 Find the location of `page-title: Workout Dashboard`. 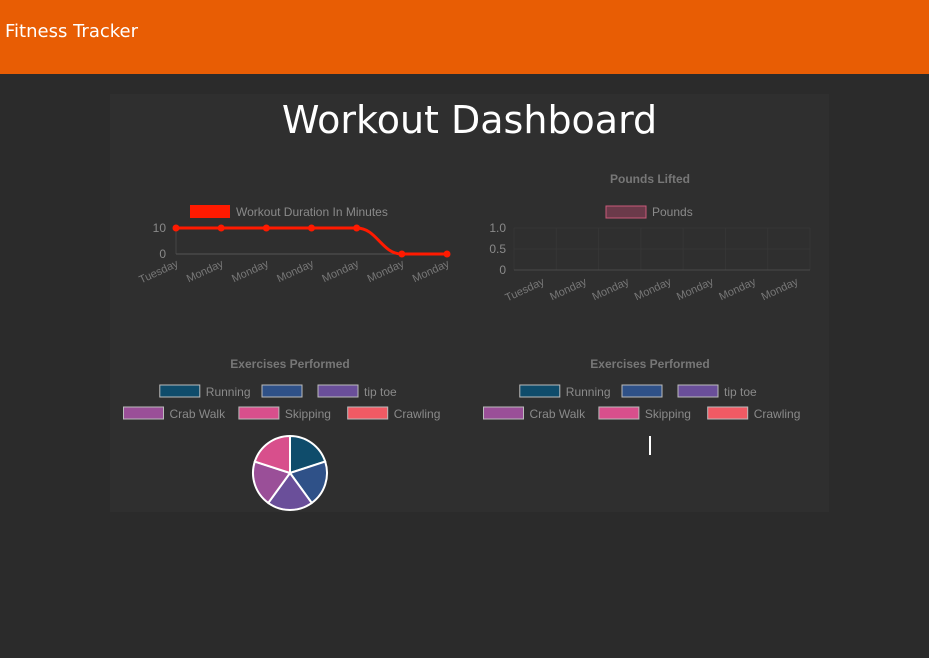

page-title: Workout Dashboard is located at coordinates (469, 120).